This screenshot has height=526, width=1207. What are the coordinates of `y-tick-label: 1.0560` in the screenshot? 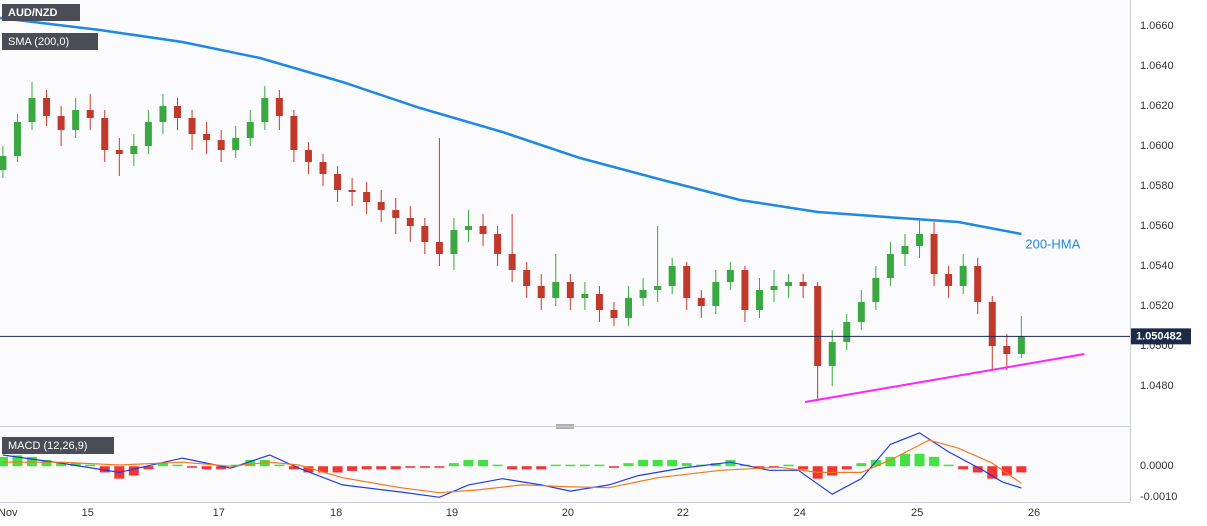 It's located at (1157, 226).